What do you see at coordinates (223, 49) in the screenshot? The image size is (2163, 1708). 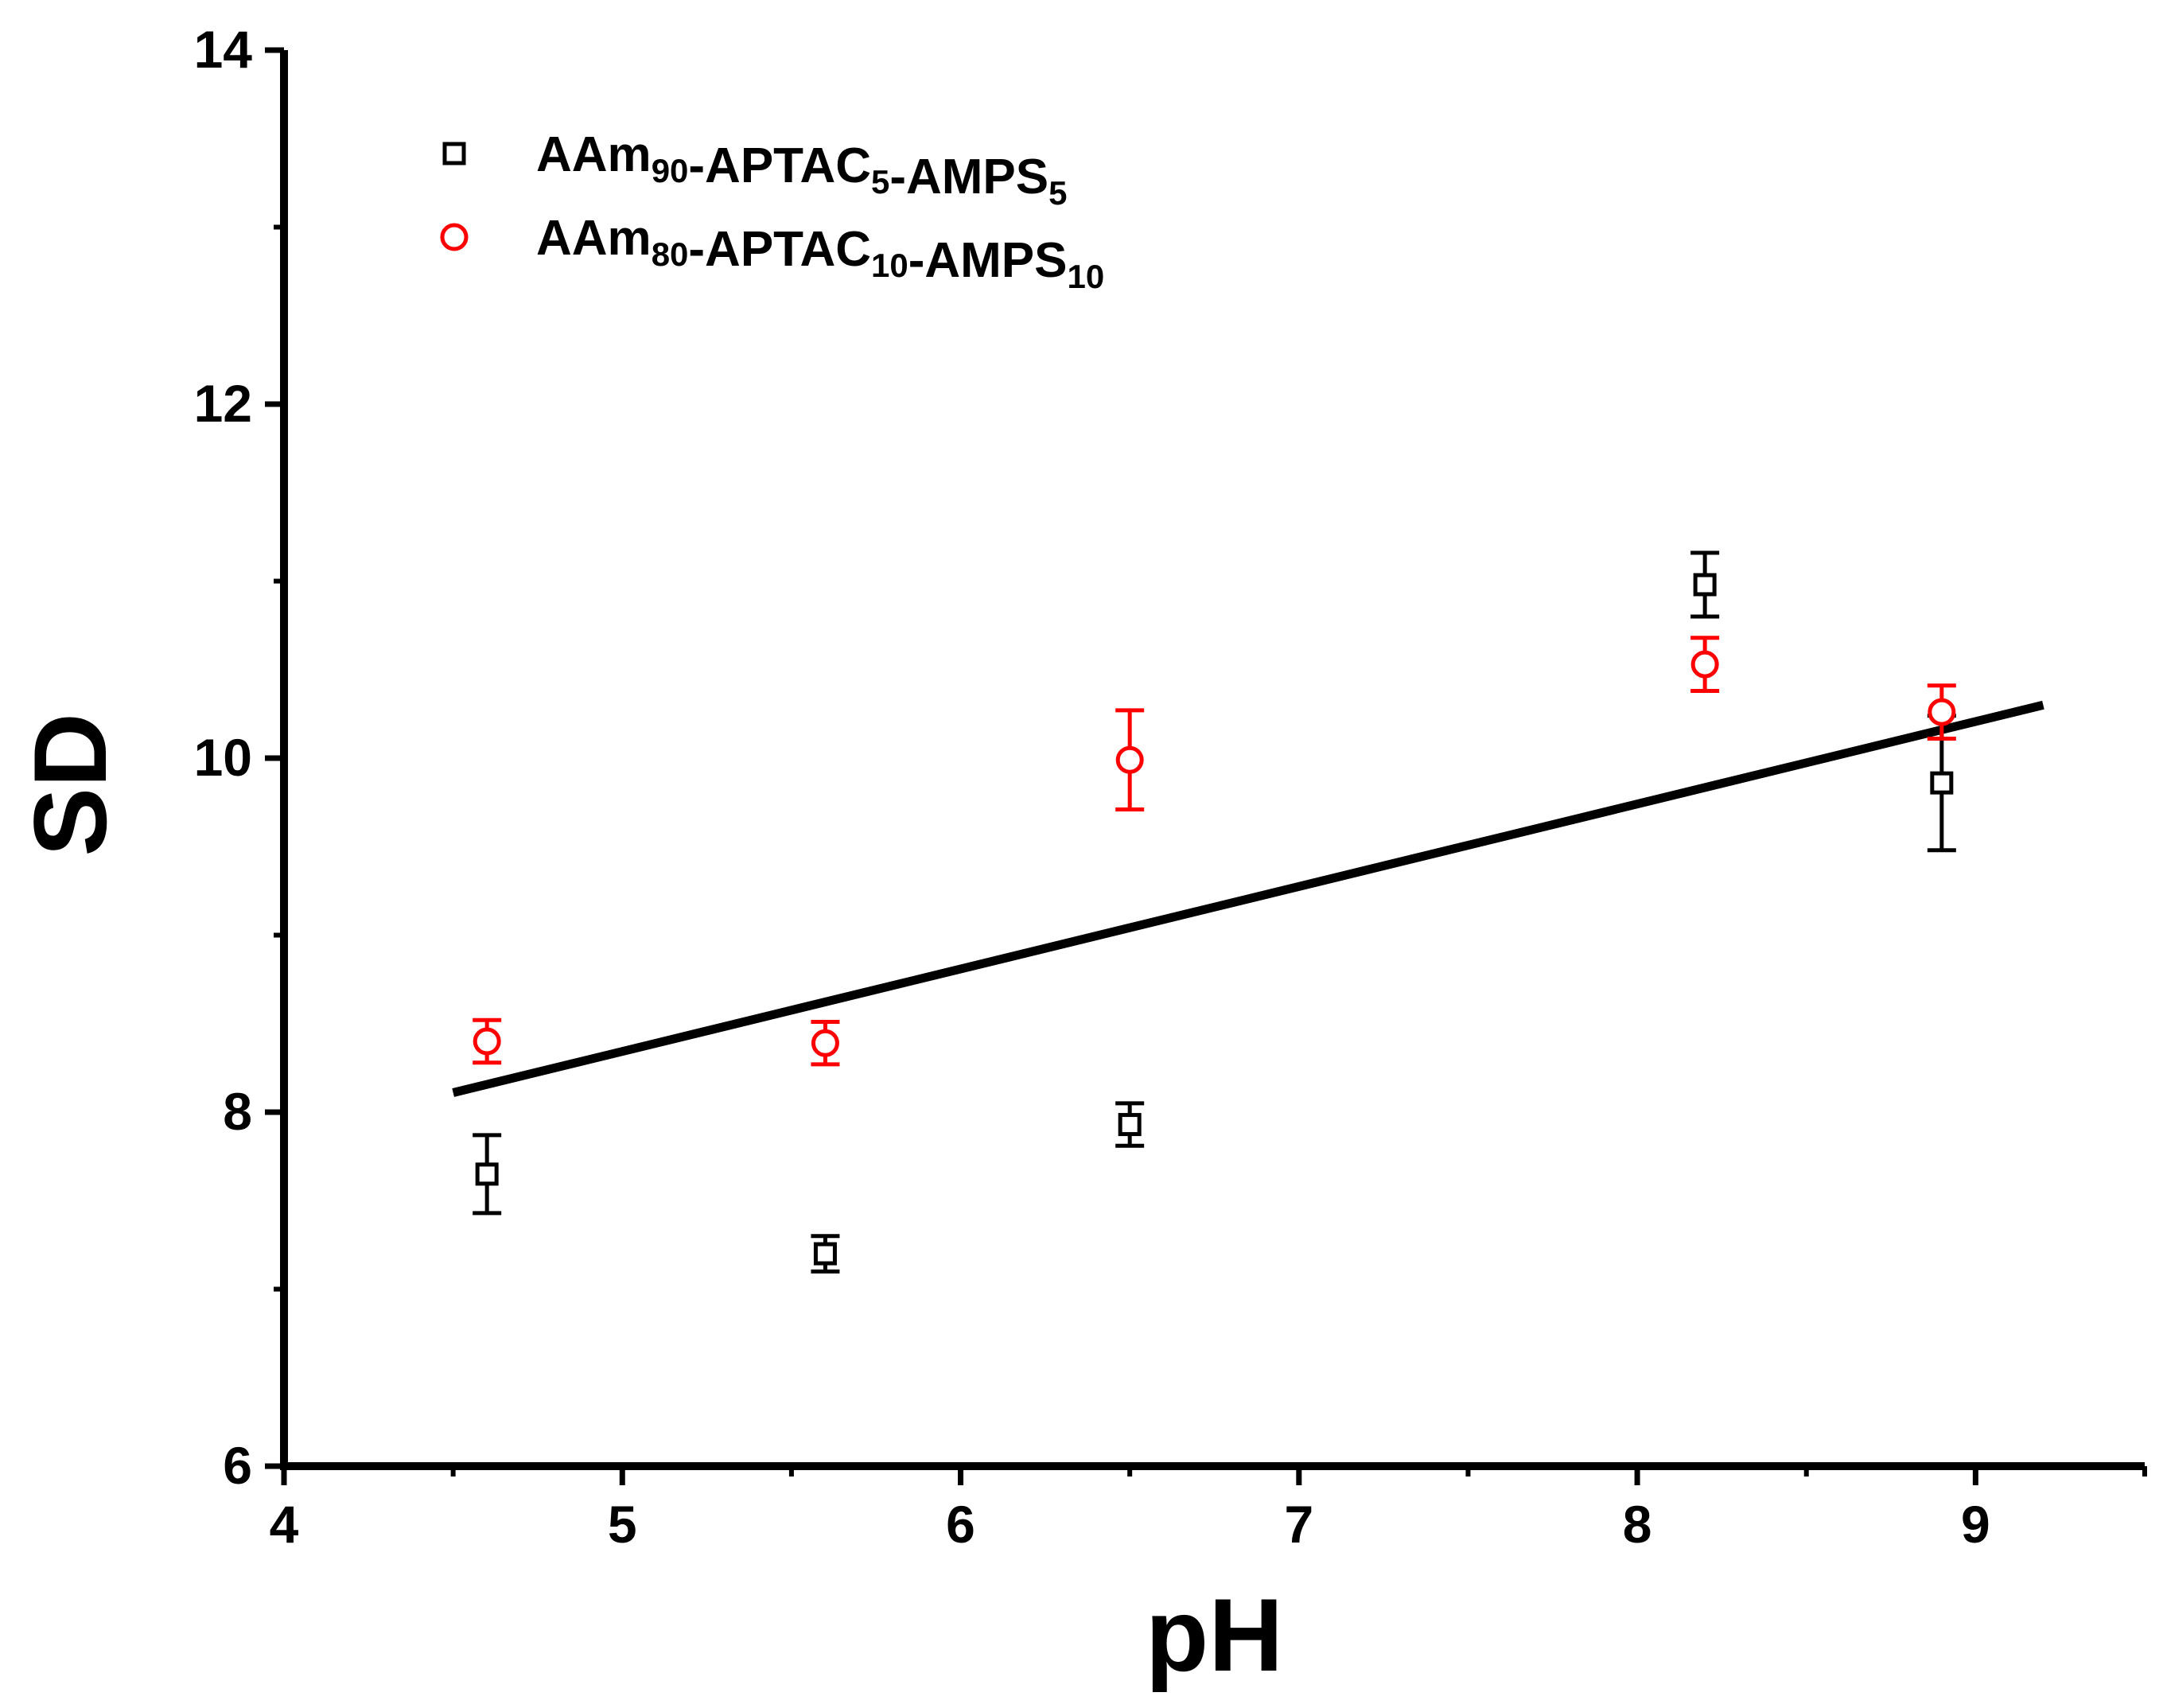 I see `y-tick-label: 14` at bounding box center [223, 49].